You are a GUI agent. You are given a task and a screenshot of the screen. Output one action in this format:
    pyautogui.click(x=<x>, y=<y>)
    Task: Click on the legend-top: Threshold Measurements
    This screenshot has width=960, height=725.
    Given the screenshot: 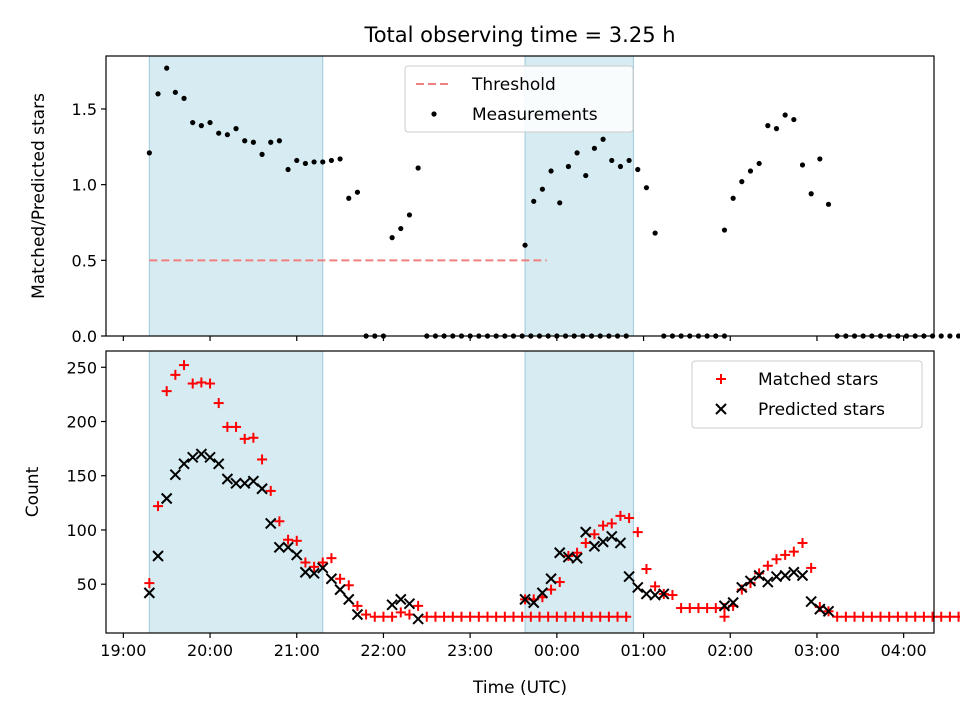 What is the action you would take?
    pyautogui.click(x=519, y=99)
    